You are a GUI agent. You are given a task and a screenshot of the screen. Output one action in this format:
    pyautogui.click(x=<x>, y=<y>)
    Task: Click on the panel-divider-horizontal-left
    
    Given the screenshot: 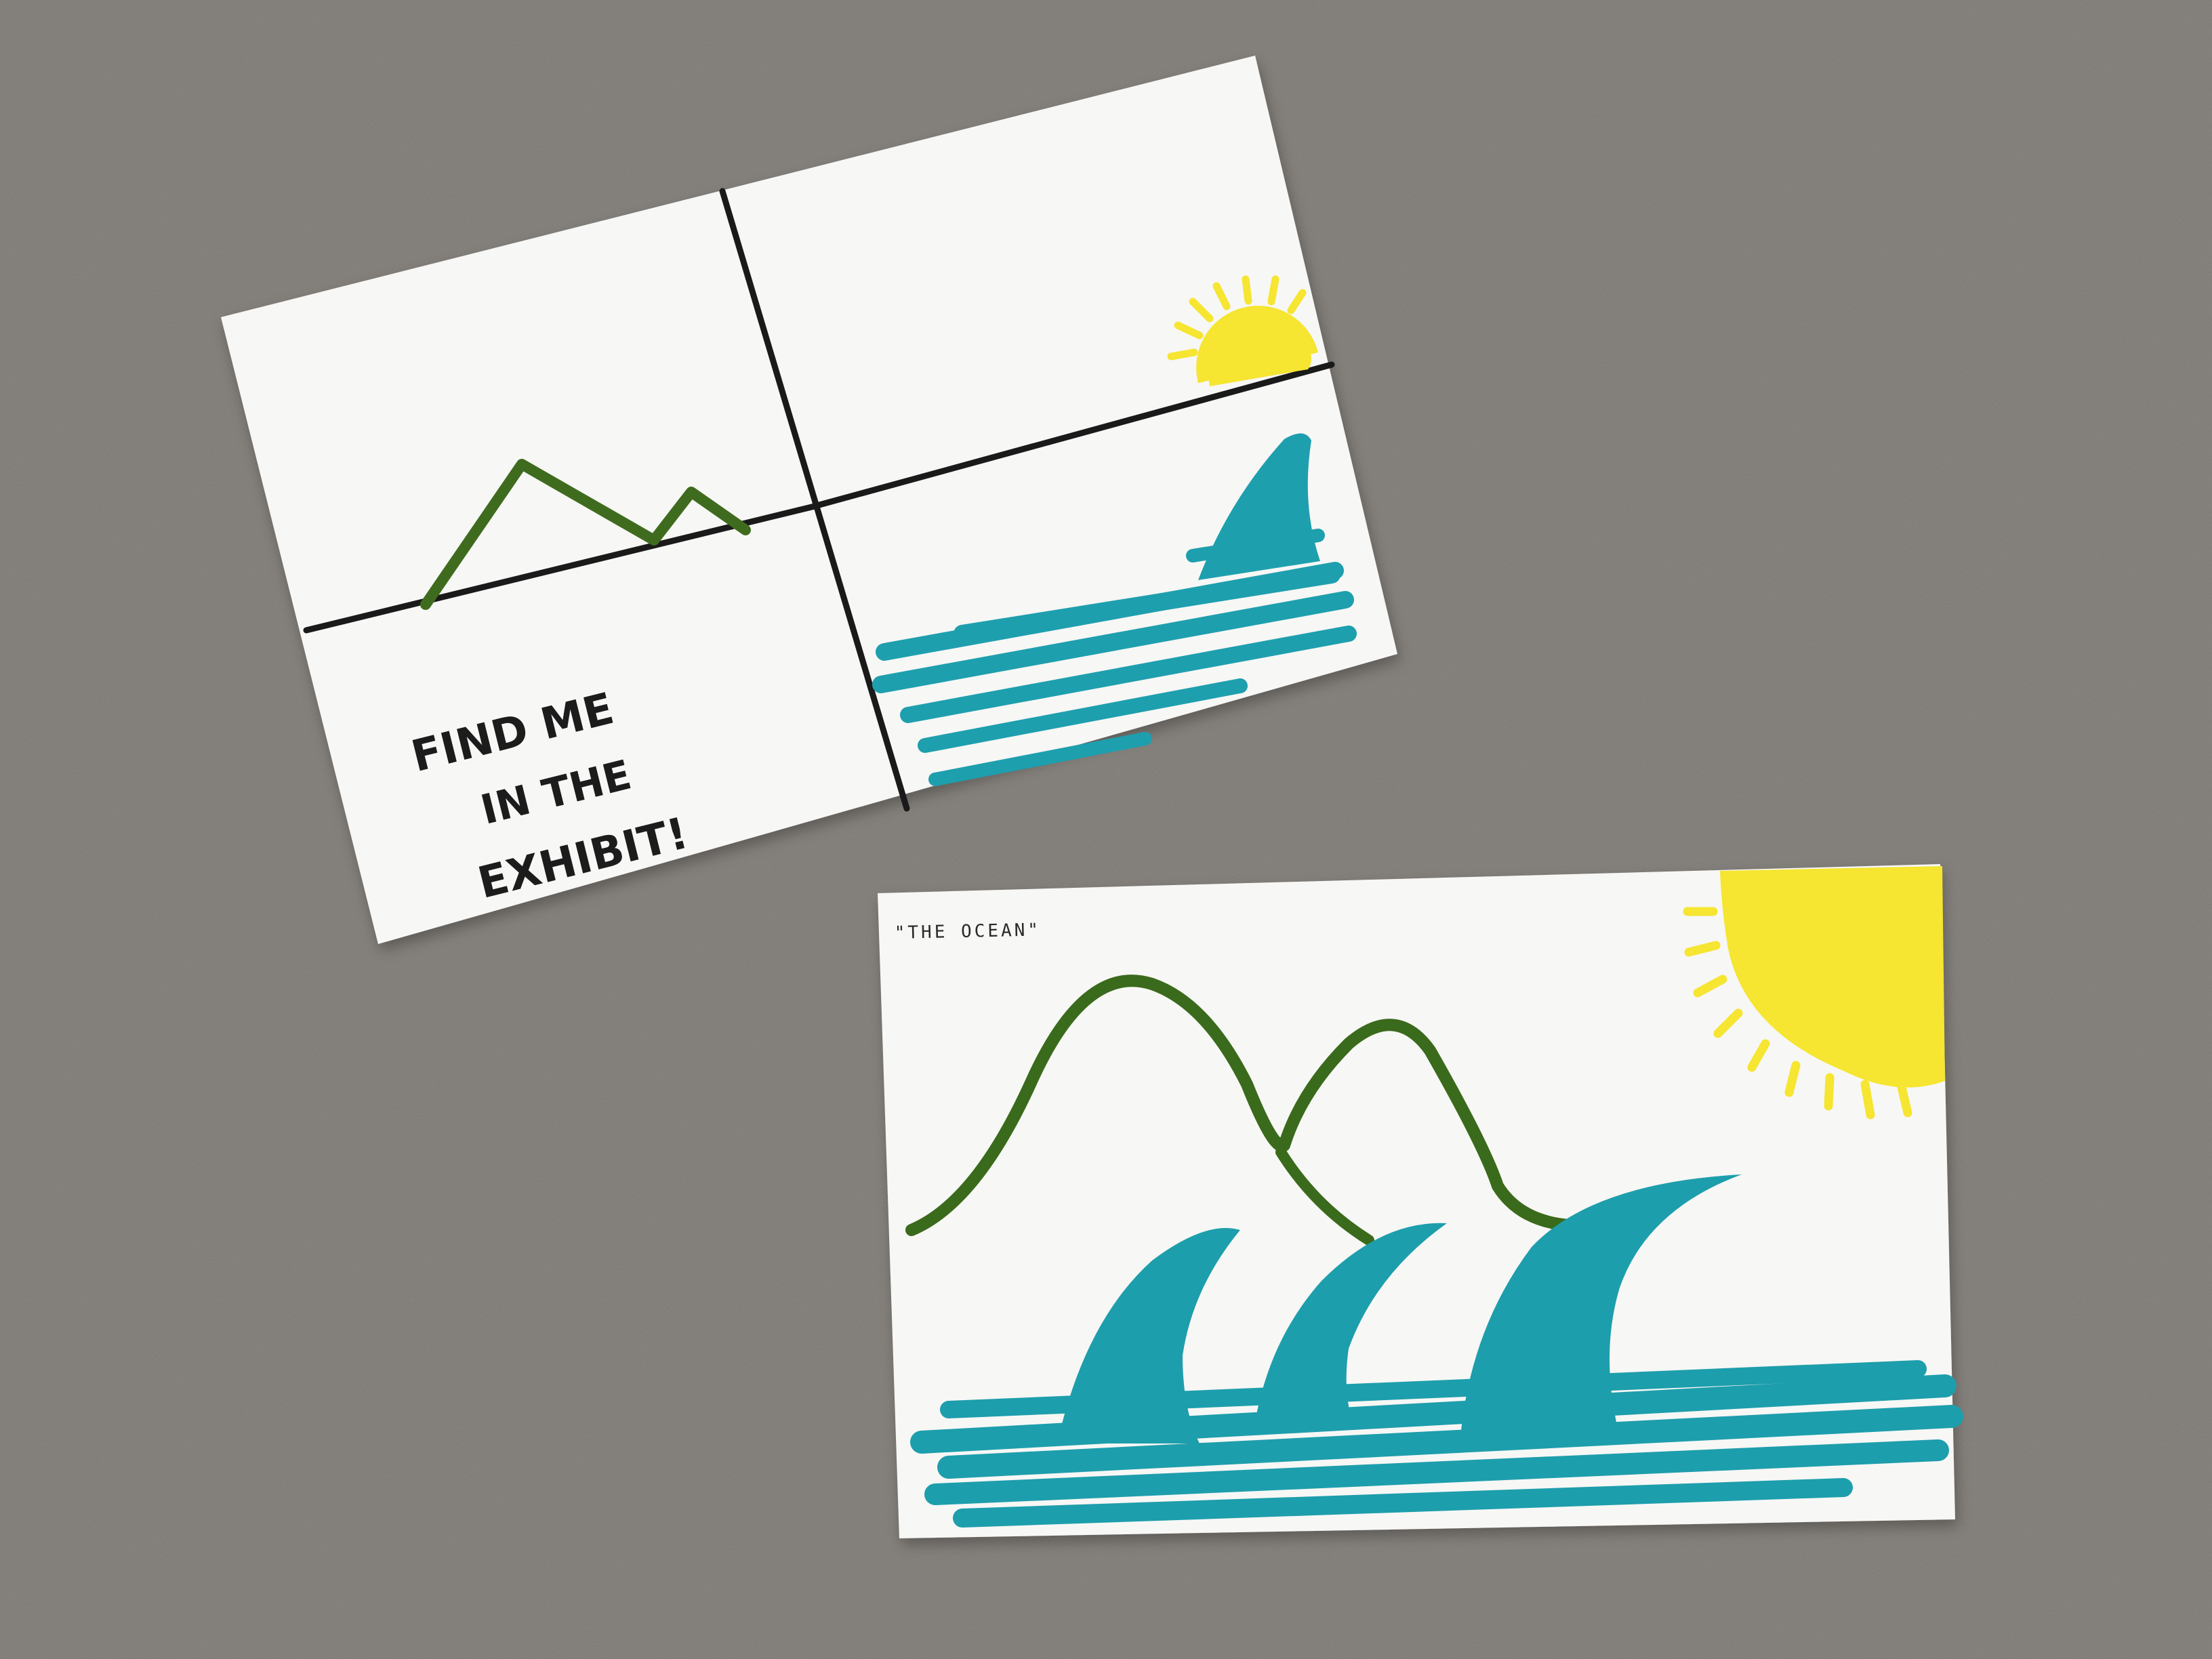 What is the action you would take?
    pyautogui.click(x=559, y=569)
    